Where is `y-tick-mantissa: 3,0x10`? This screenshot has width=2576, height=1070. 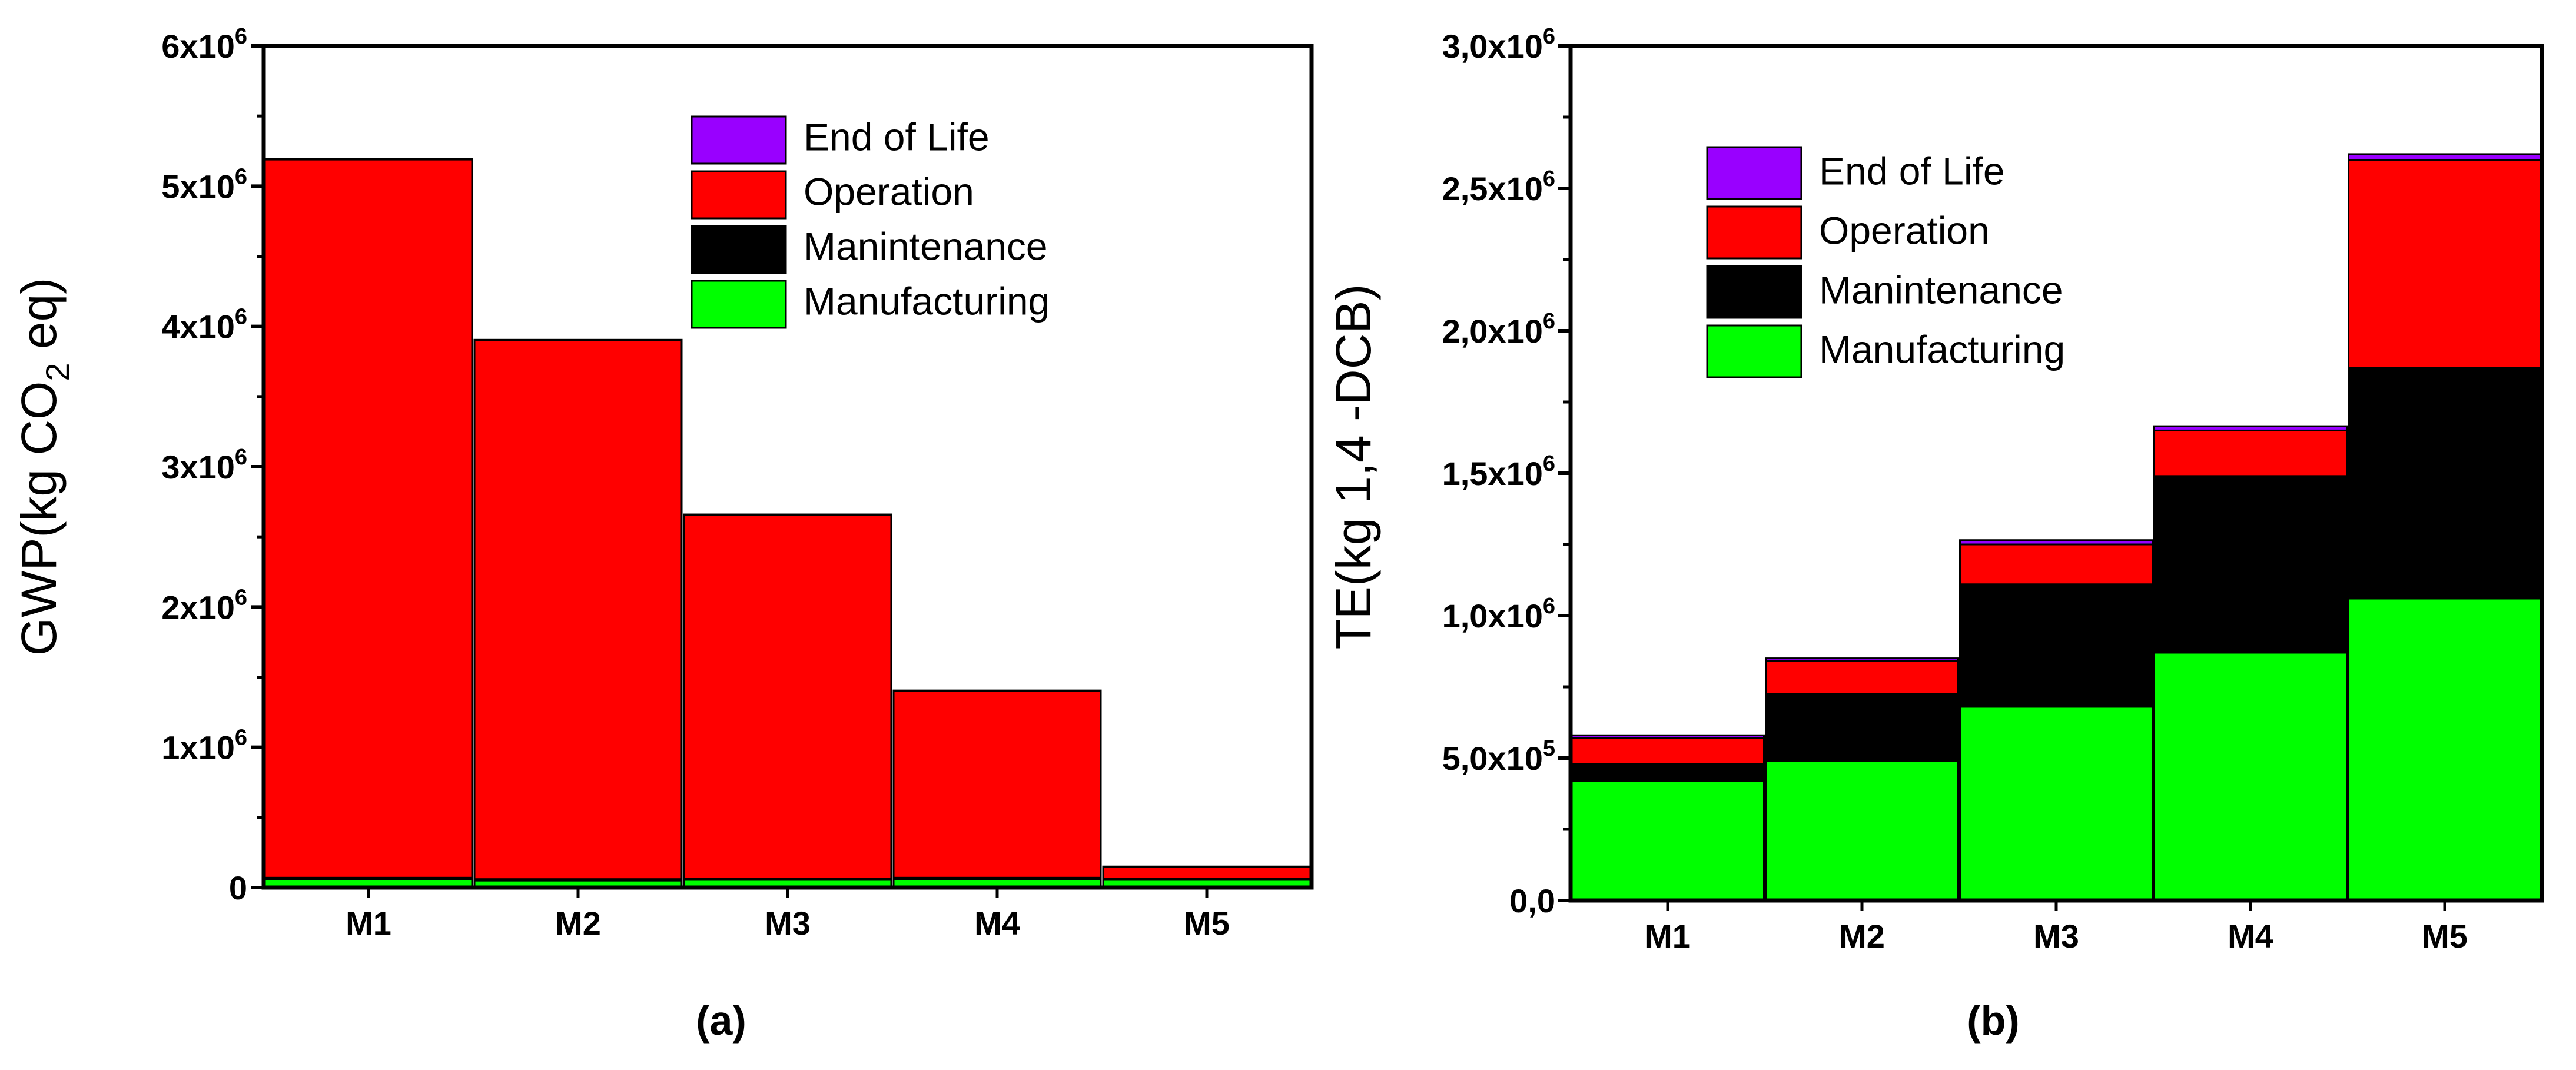 y-tick-mantissa: 3,0x10 is located at coordinates (1492, 46).